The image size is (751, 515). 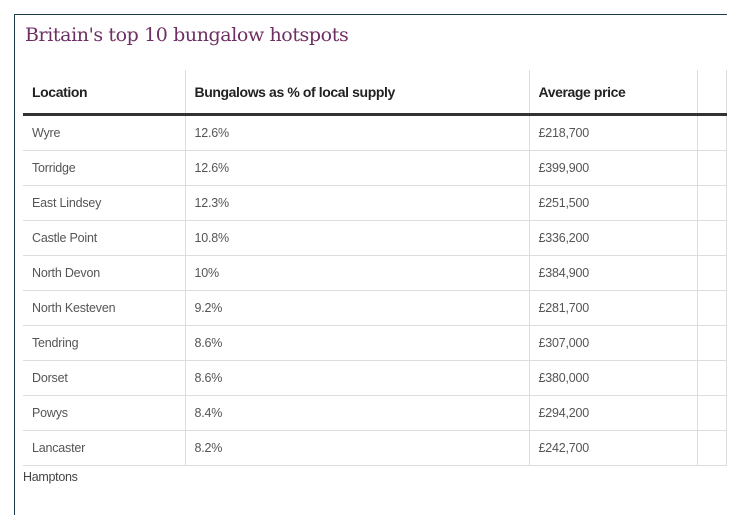 What do you see at coordinates (612, 203) in the screenshot?
I see `cell-price: £251,500` at bounding box center [612, 203].